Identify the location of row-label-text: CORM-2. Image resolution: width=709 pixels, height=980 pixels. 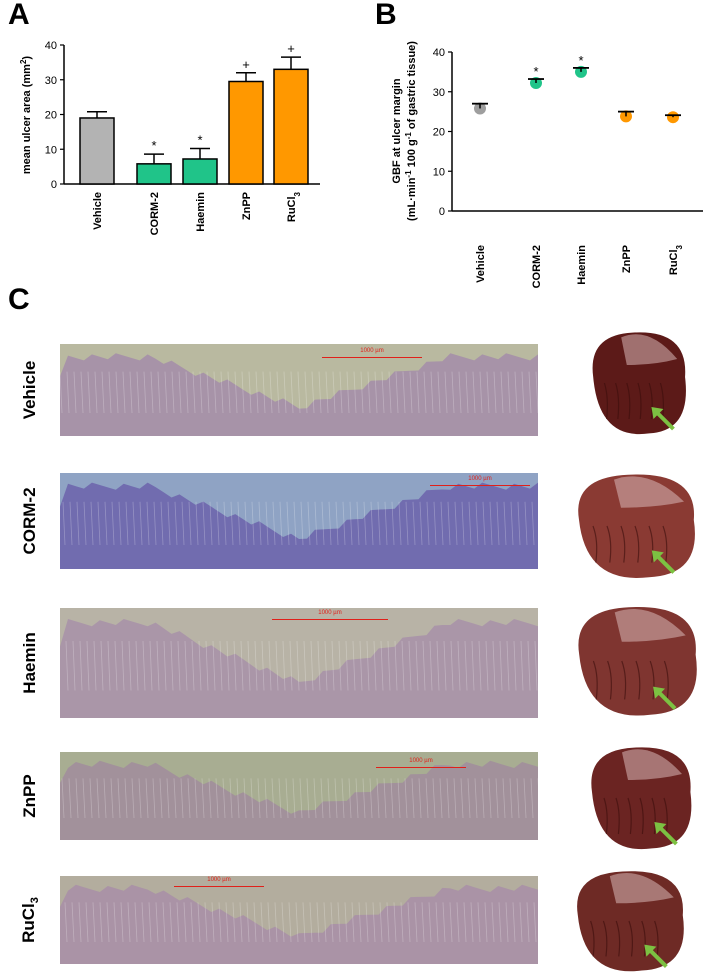
(29, 521).